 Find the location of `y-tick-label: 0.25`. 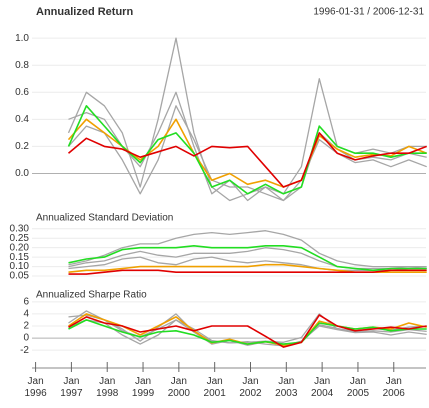

y-tick-label: 0.25 is located at coordinates (20, 238).